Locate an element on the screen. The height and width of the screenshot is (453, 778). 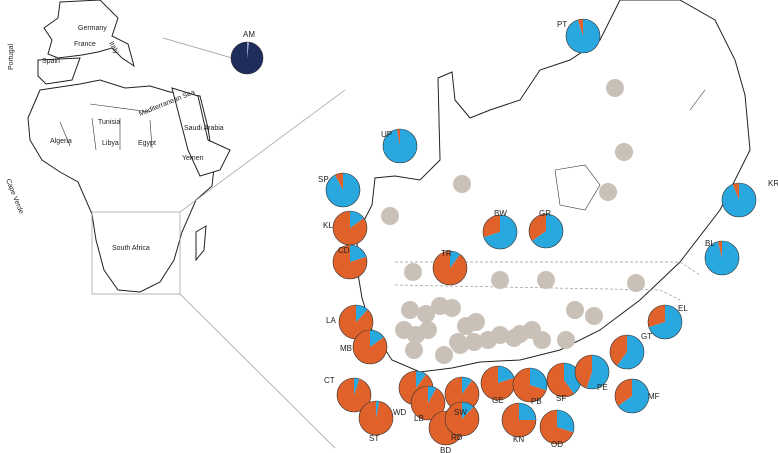
europe is located at coordinates (89, 34).